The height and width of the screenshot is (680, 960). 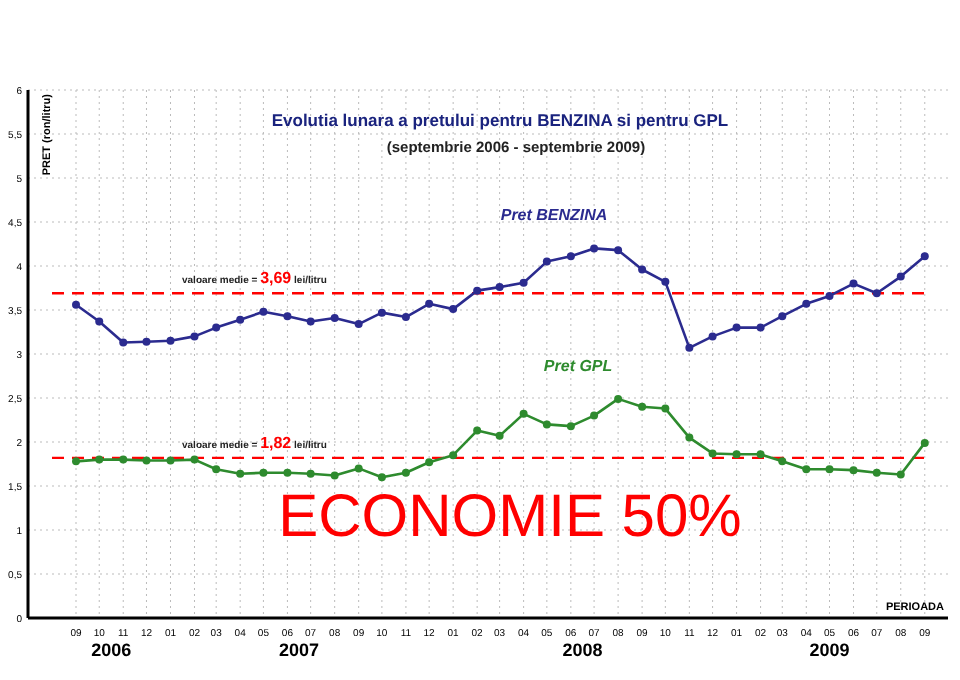 I want to click on series-label: Pret BENZINA, so click(x=554, y=215).